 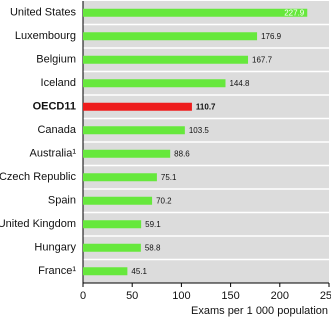 What do you see at coordinates (164, 200) in the screenshot?
I see `value-label: 70.2` at bounding box center [164, 200].